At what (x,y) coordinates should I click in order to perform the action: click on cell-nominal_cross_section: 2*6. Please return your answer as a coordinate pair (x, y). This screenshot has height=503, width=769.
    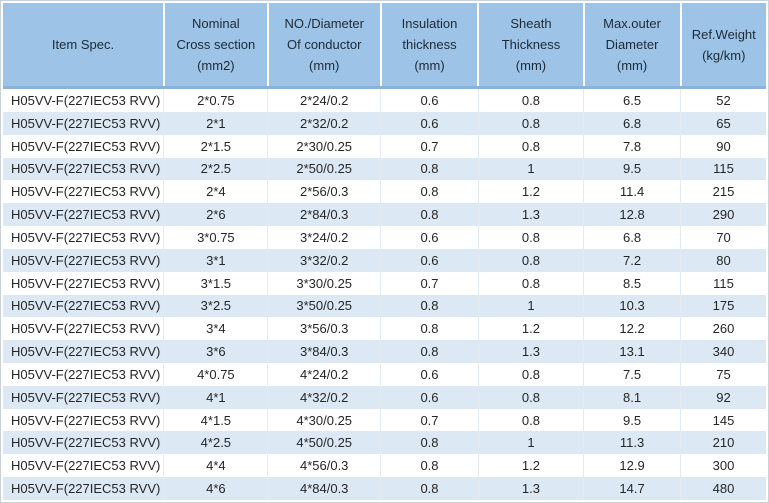
    Looking at the image, I should click on (216, 215).